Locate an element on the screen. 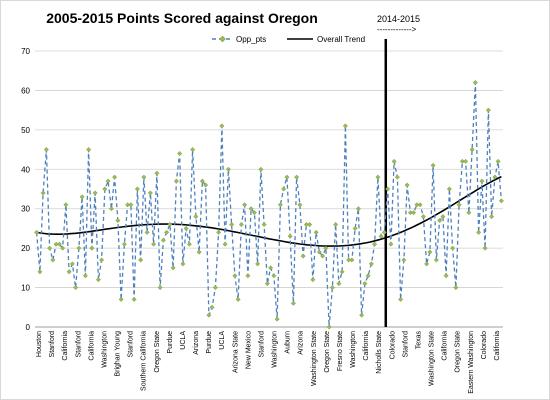 The height and width of the screenshot is (400, 550). x-tick-label: Arizona is located at coordinates (196, 343).